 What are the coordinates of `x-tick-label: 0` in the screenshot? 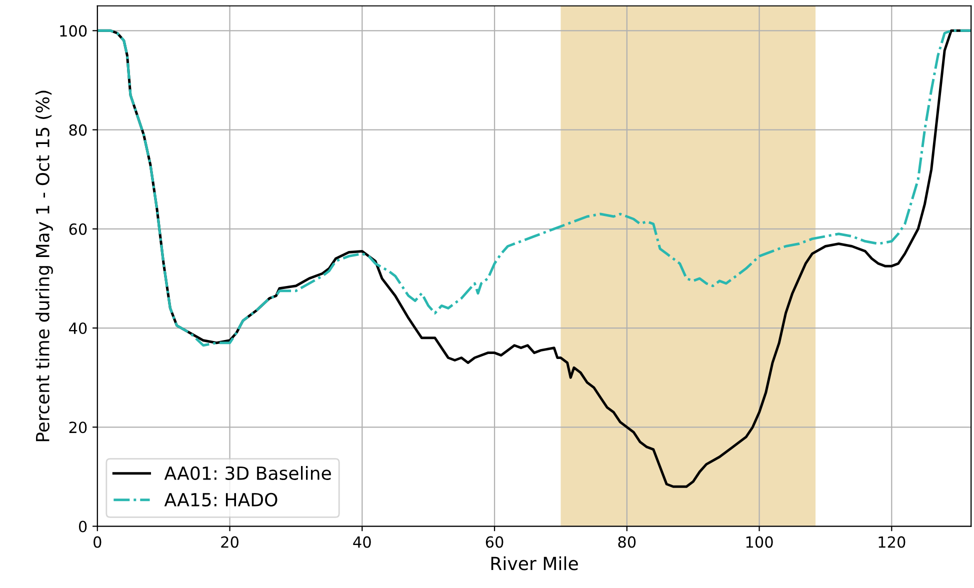 It's located at (98, 542).